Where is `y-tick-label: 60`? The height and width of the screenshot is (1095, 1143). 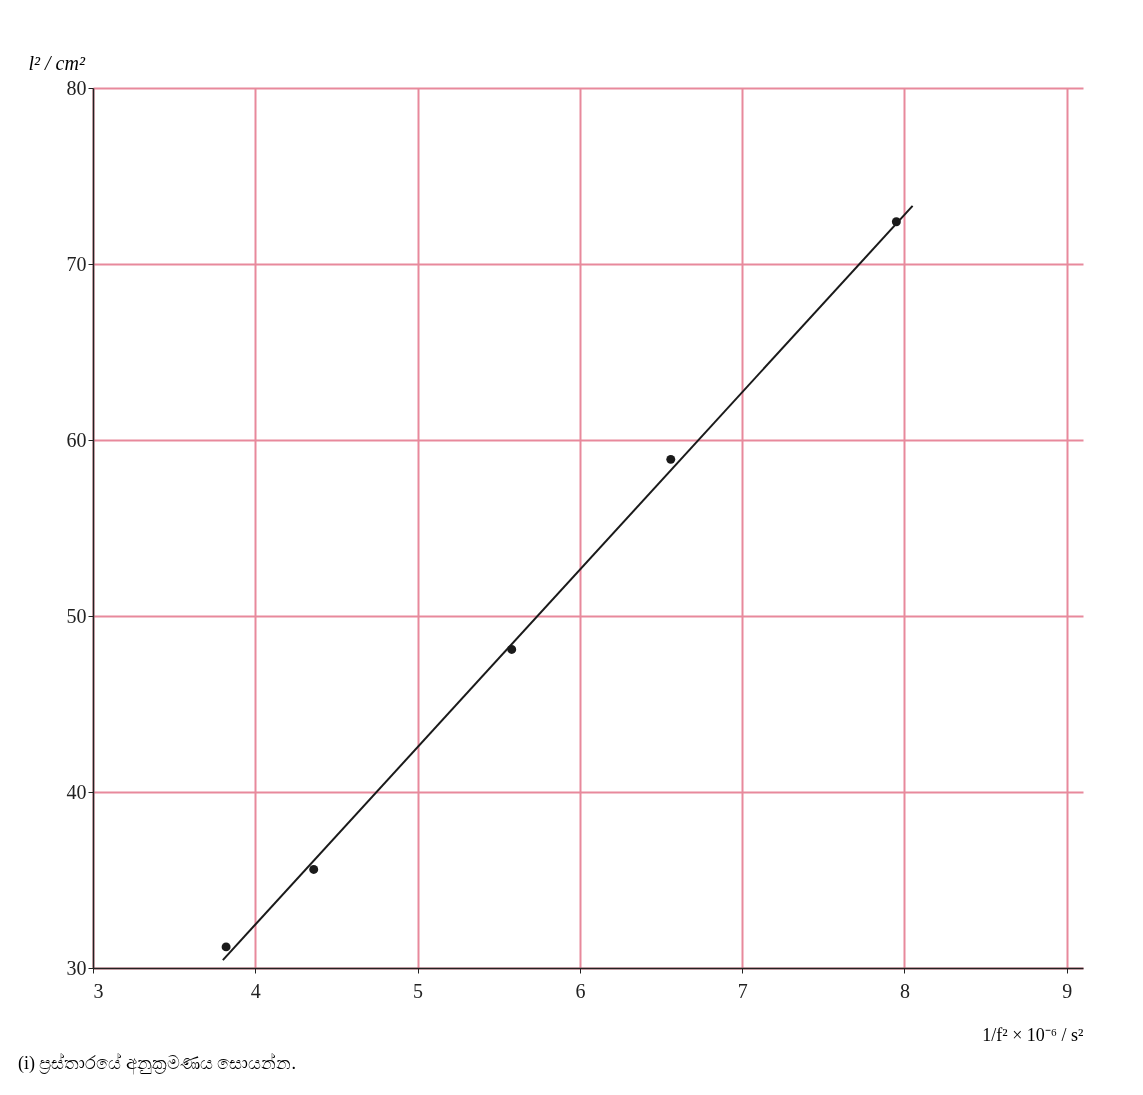 y-tick-label: 60 is located at coordinates (76, 439).